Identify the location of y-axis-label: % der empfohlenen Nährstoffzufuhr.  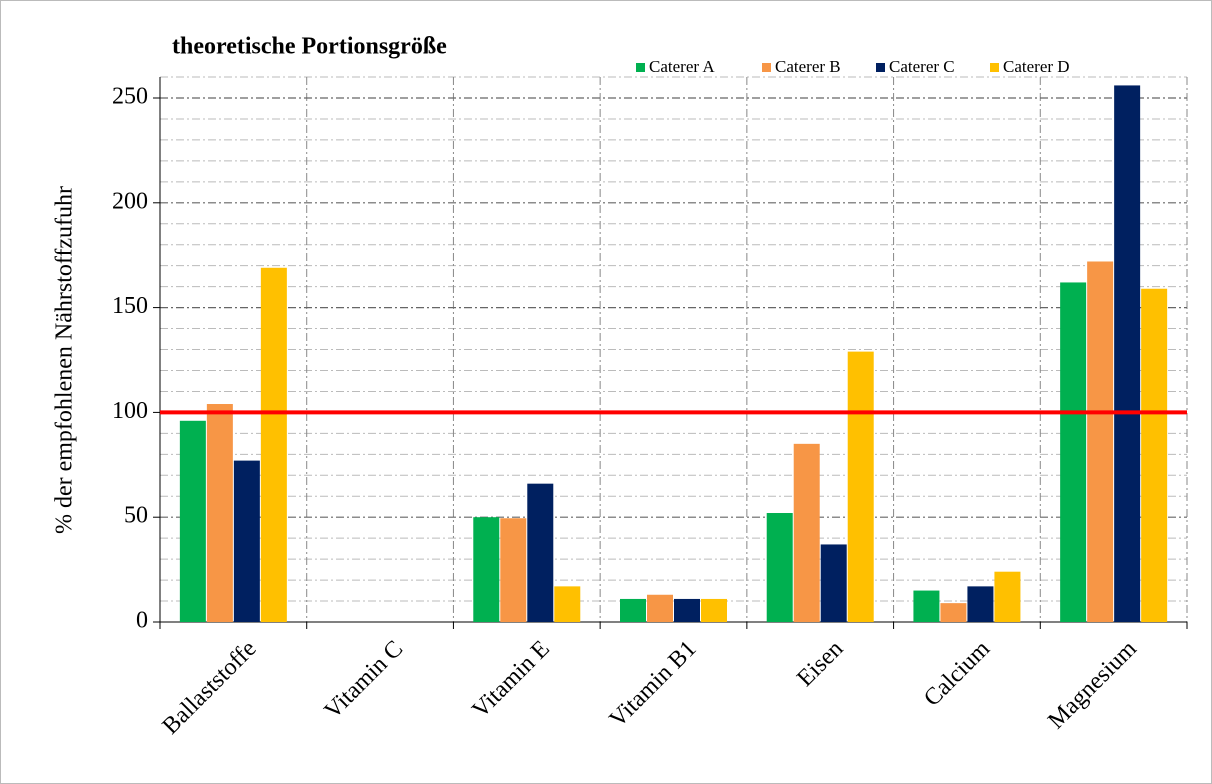
(65, 360).